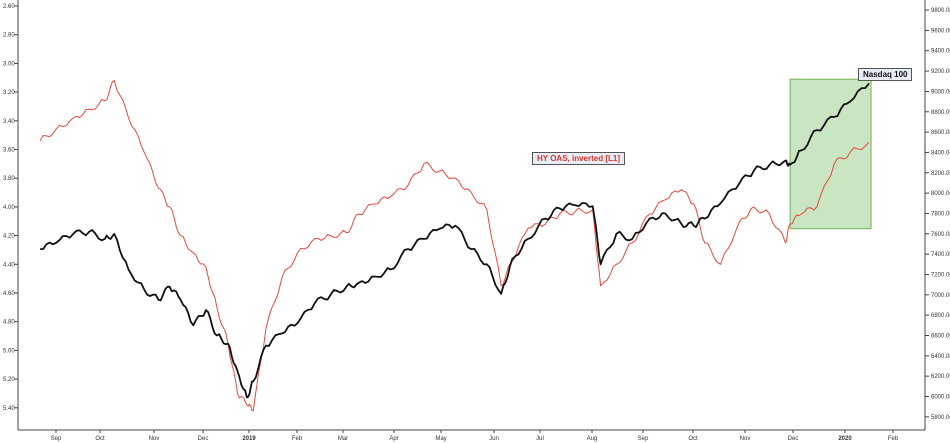  What do you see at coordinates (9, 409) in the screenshot?
I see `left-tick-label: 5.40` at bounding box center [9, 409].